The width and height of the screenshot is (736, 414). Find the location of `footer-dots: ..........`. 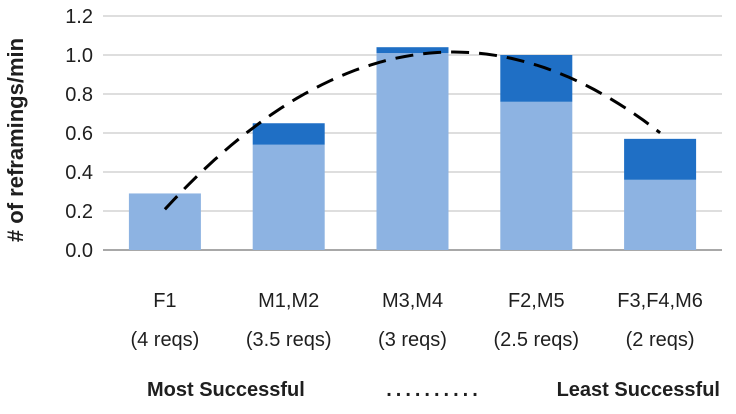

footer-dots: .......... is located at coordinates (434, 390).